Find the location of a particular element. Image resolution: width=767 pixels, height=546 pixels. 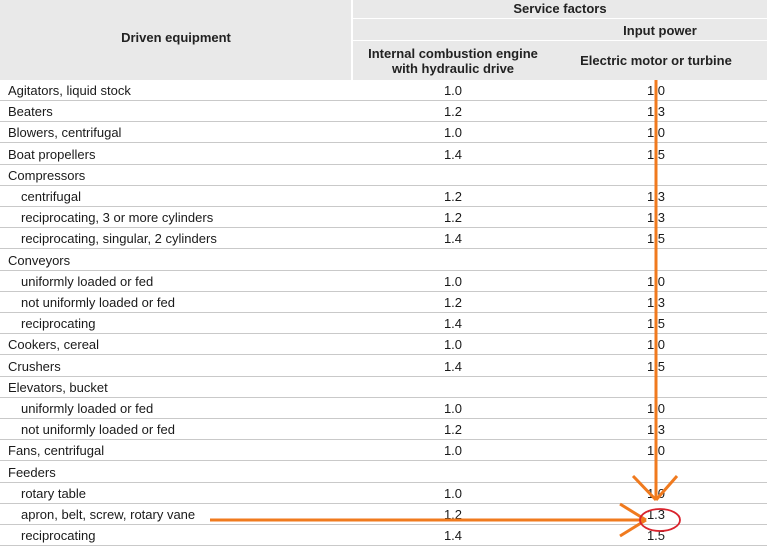

col-driven-equipment-header: Driven equipment is located at coordinates (176, 37).